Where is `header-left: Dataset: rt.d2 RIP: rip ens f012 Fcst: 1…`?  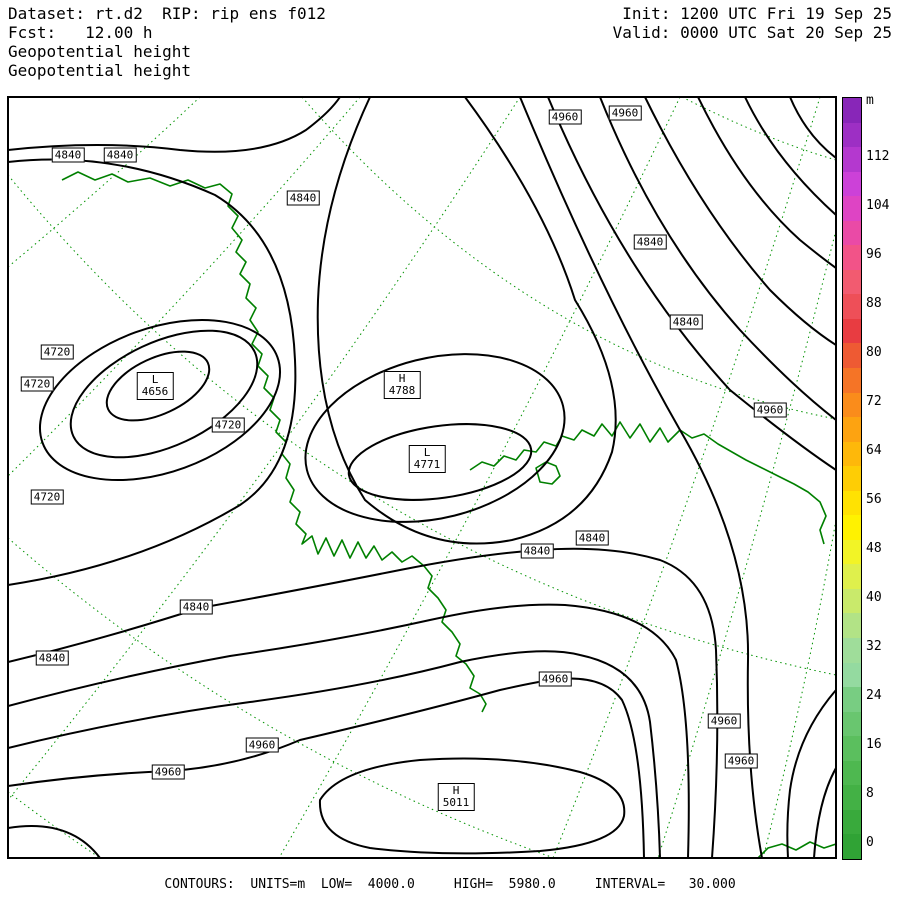 header-left: Dataset: rt.d2 RIP: rip ens f012 Fcst: 1… is located at coordinates (167, 42).